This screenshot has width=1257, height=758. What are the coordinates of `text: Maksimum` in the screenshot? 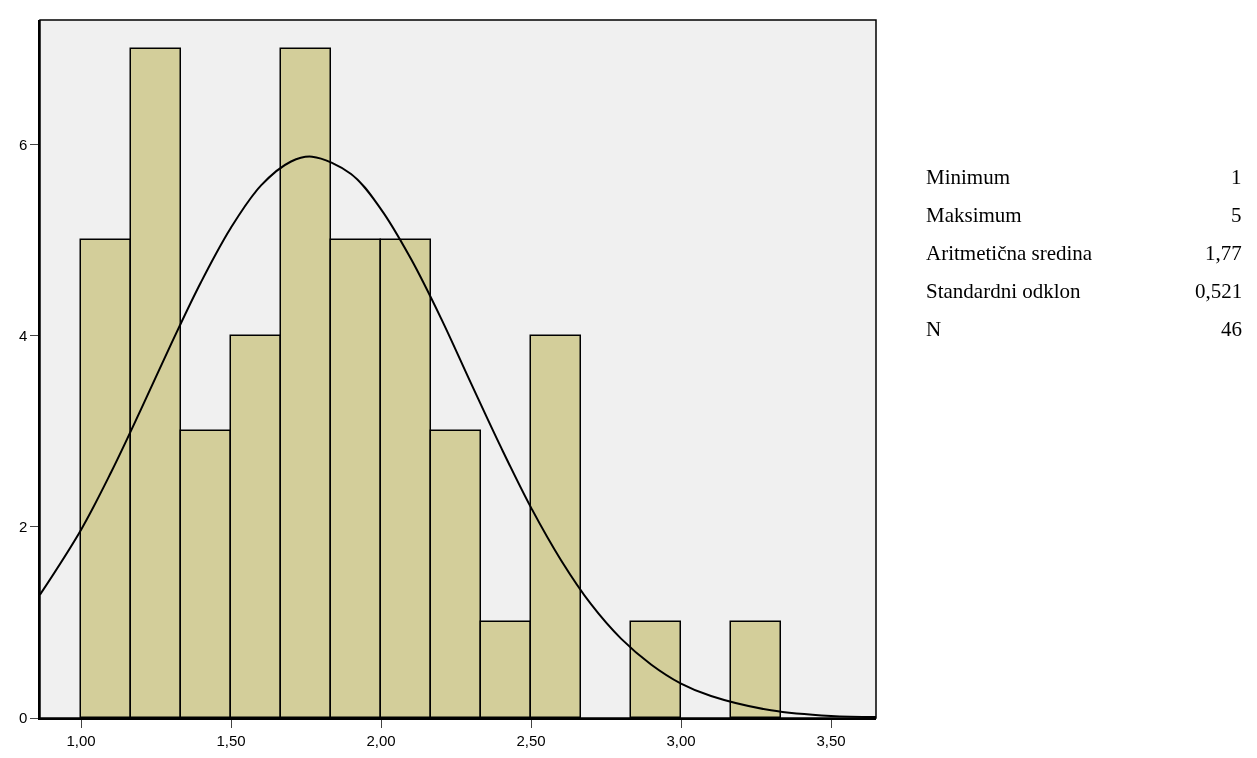 It's located at (974, 215).